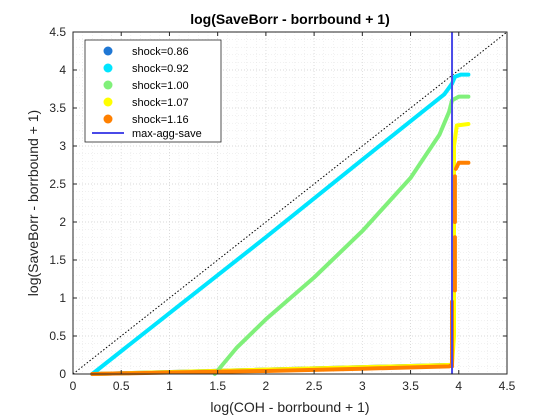 The image size is (560, 420). I want to click on y-tick-label: 2.5, so click(57, 184).